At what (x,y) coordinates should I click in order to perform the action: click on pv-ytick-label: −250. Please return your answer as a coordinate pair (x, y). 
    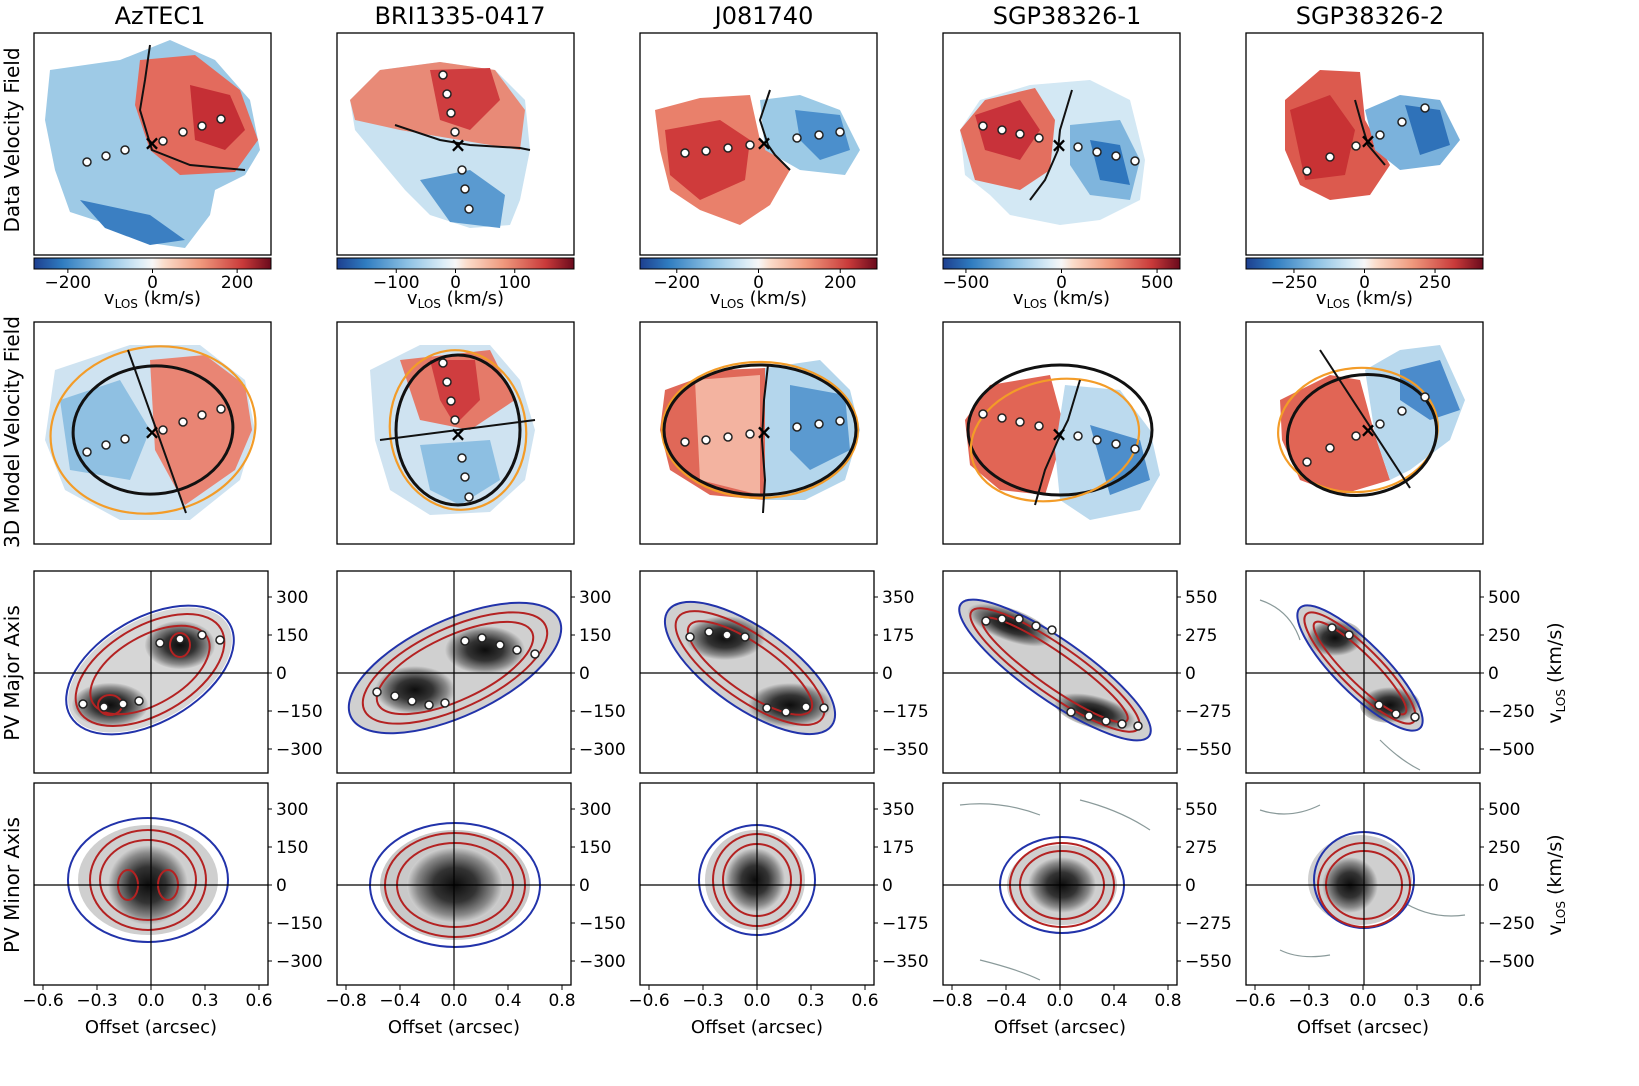
    Looking at the image, I should click on (1511, 712).